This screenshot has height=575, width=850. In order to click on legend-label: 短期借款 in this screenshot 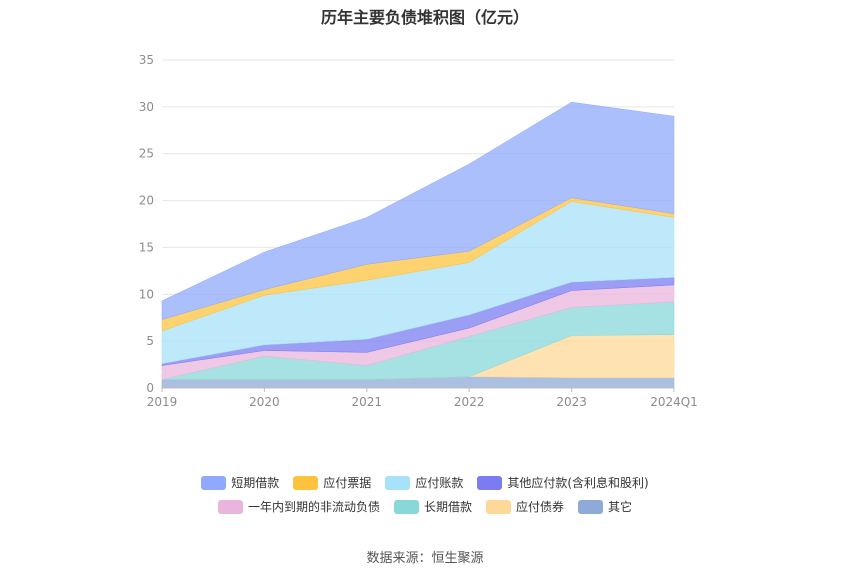, I will do `click(255, 483)`.